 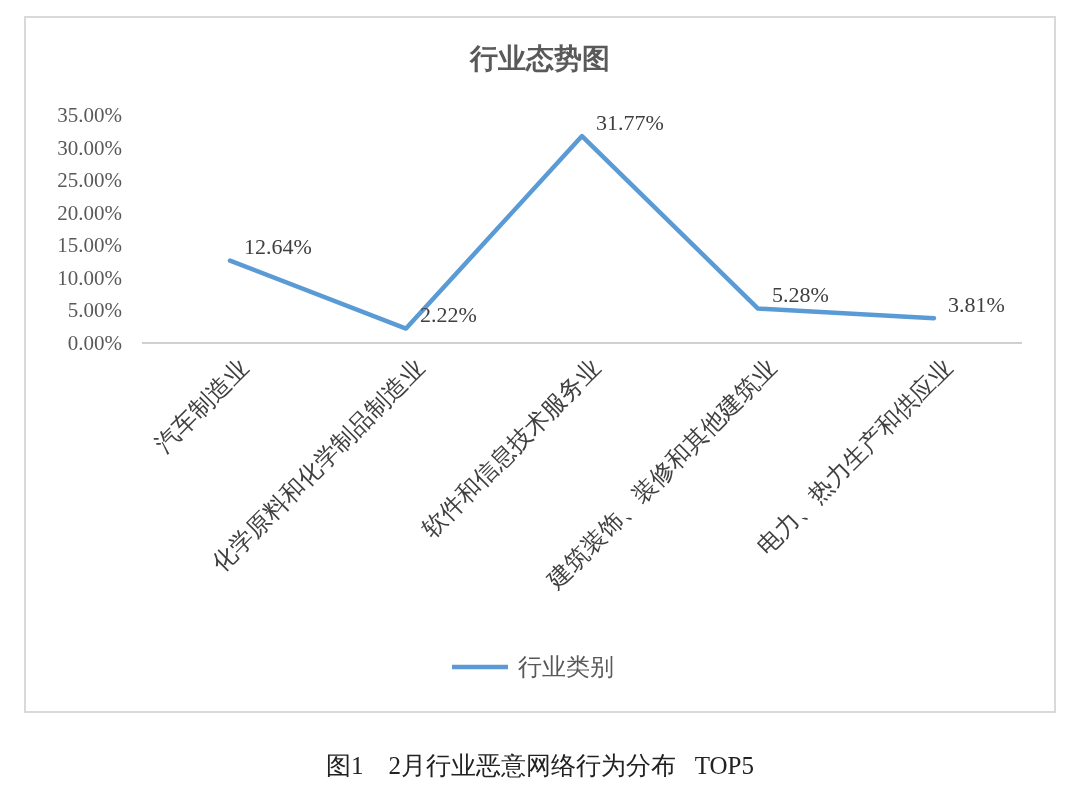 What do you see at coordinates (89, 115) in the screenshot?
I see `y-tick-label: 35.00%` at bounding box center [89, 115].